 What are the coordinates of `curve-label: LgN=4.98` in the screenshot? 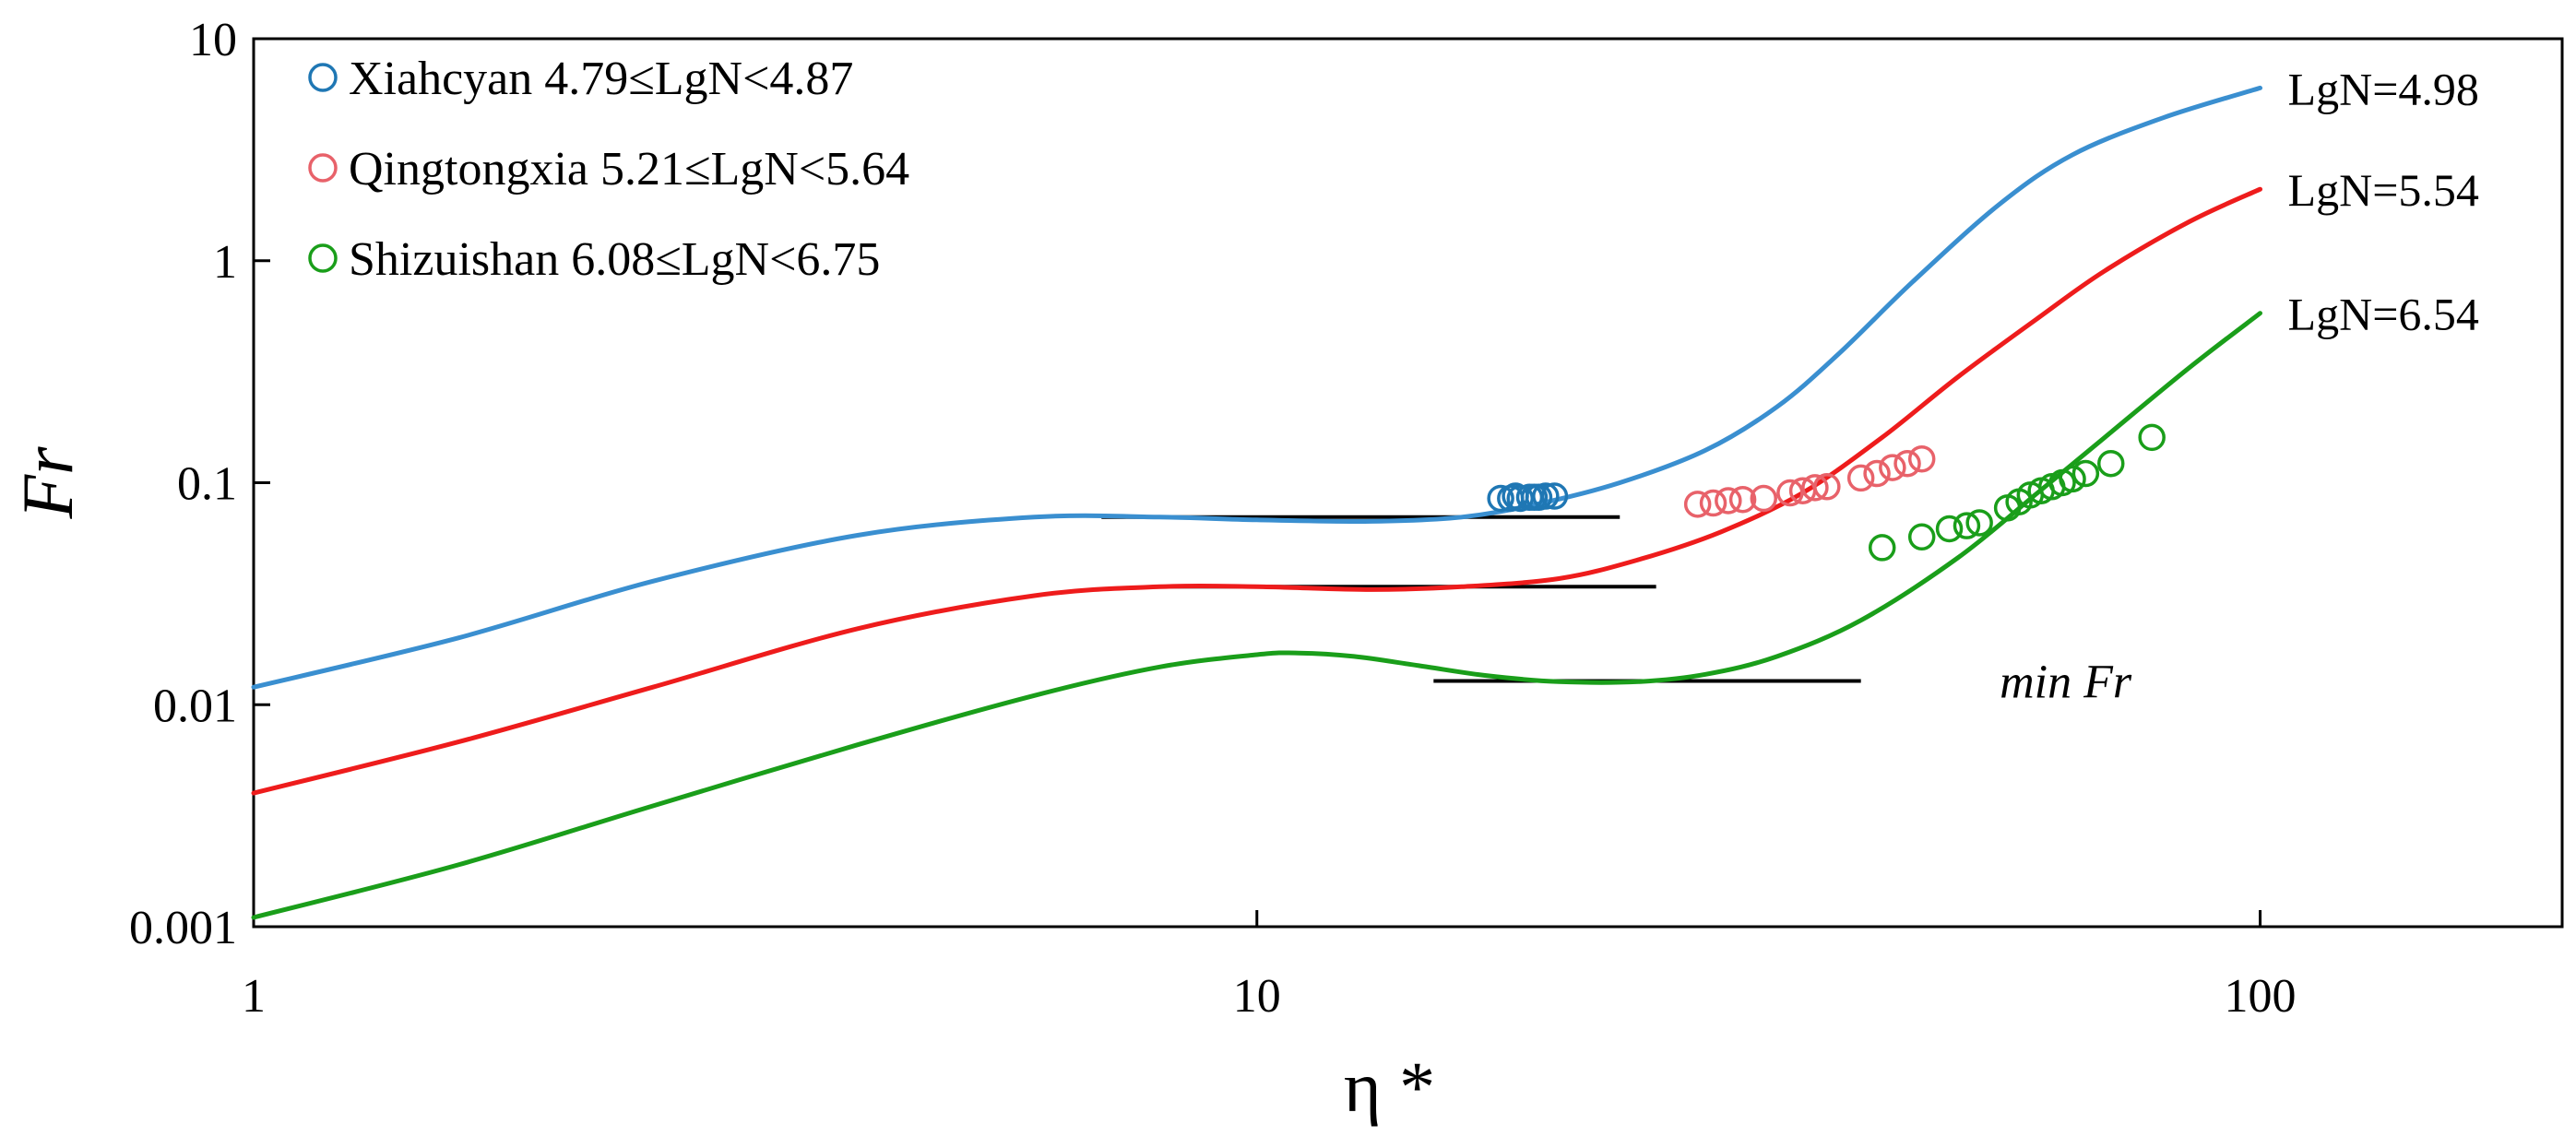 It's located at (2383, 88).